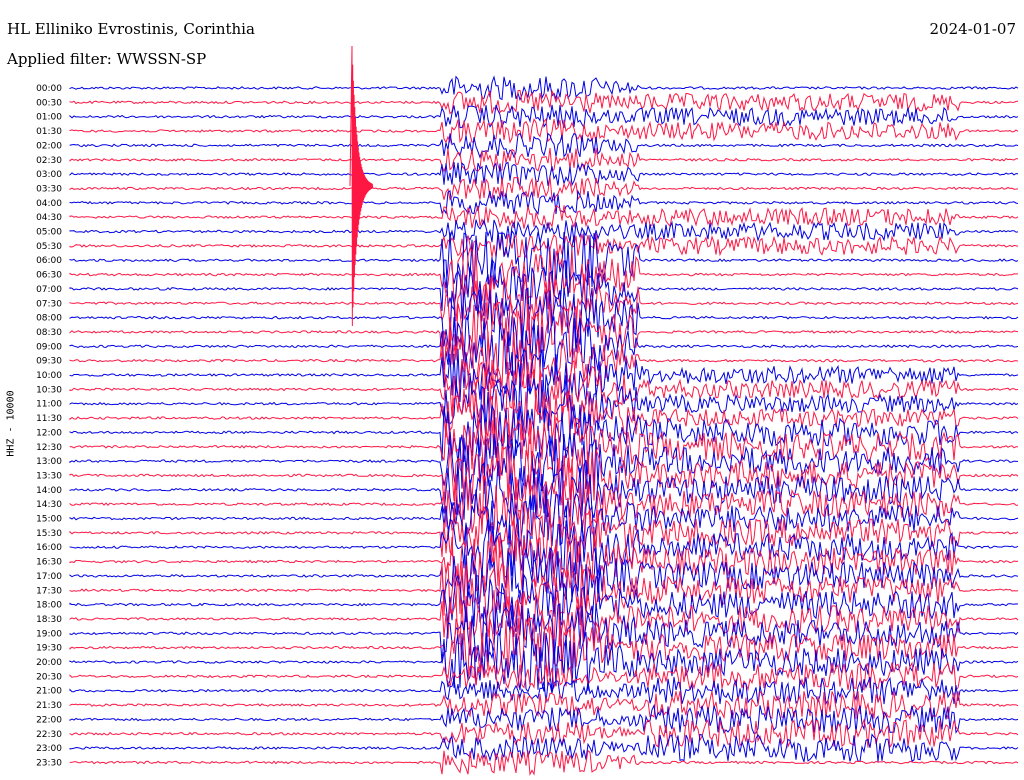  Describe the element at coordinates (49, 534) in the screenshot. I see `row-time-label: 15:30` at that location.